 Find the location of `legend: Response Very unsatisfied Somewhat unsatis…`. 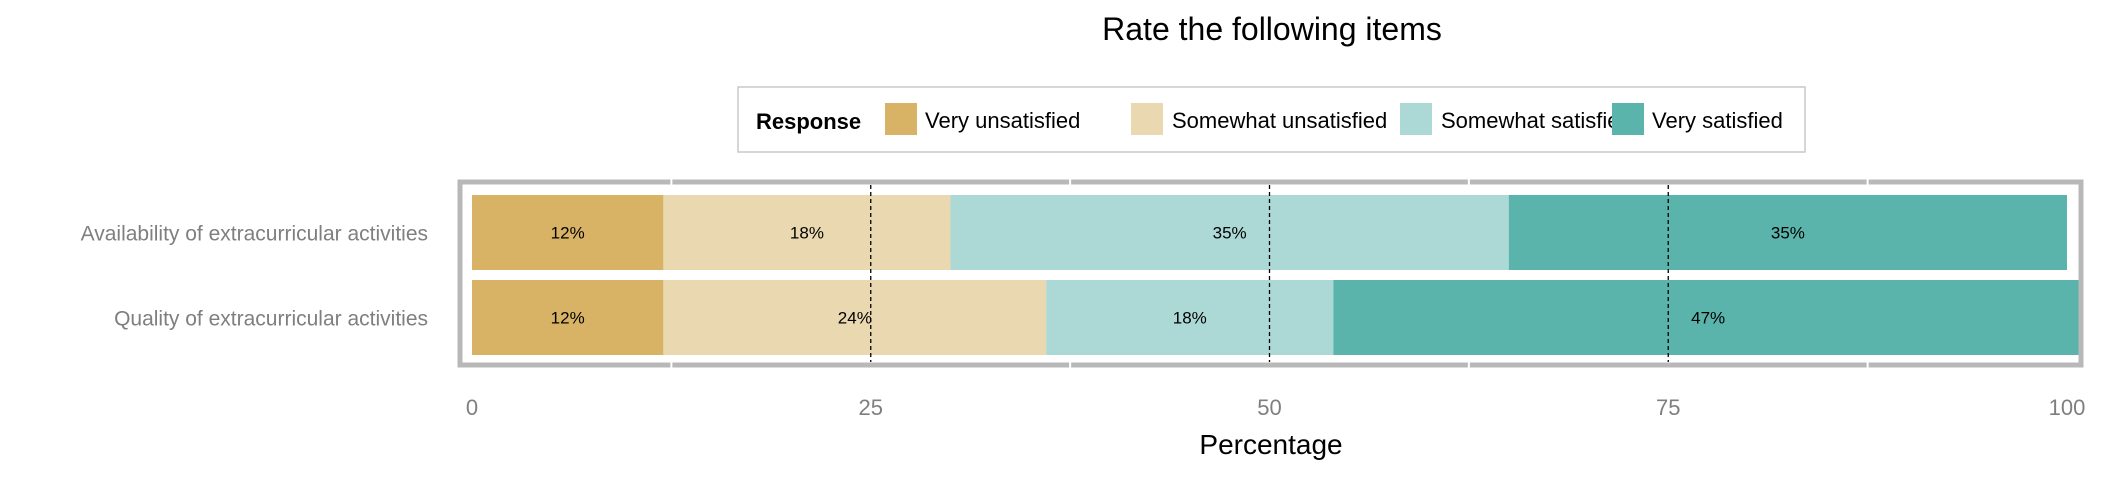

legend: Response Very unsatisfied Somewhat unsatis… is located at coordinates (1271, 119).